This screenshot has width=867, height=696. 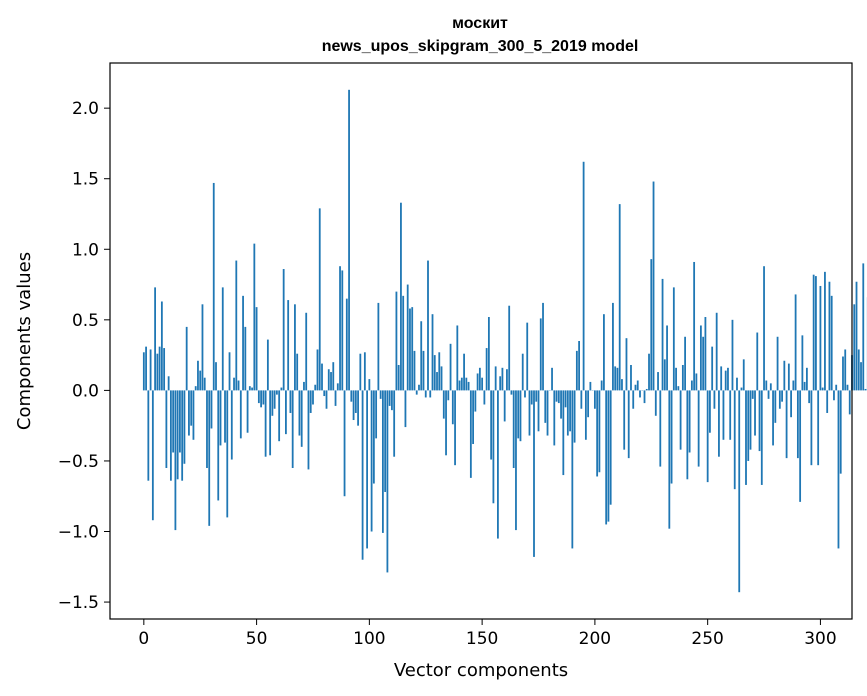 I want to click on chart-title: москит, so click(x=480, y=23).